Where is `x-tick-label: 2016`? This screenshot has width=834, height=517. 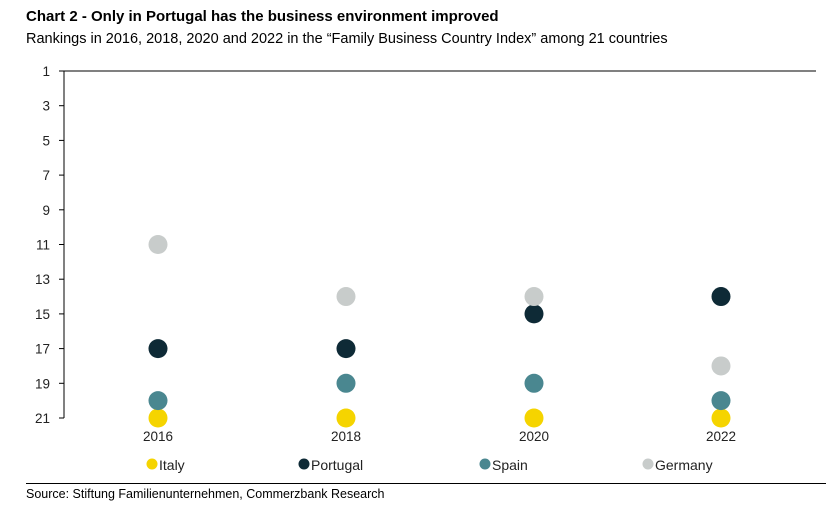 x-tick-label: 2016 is located at coordinates (158, 436).